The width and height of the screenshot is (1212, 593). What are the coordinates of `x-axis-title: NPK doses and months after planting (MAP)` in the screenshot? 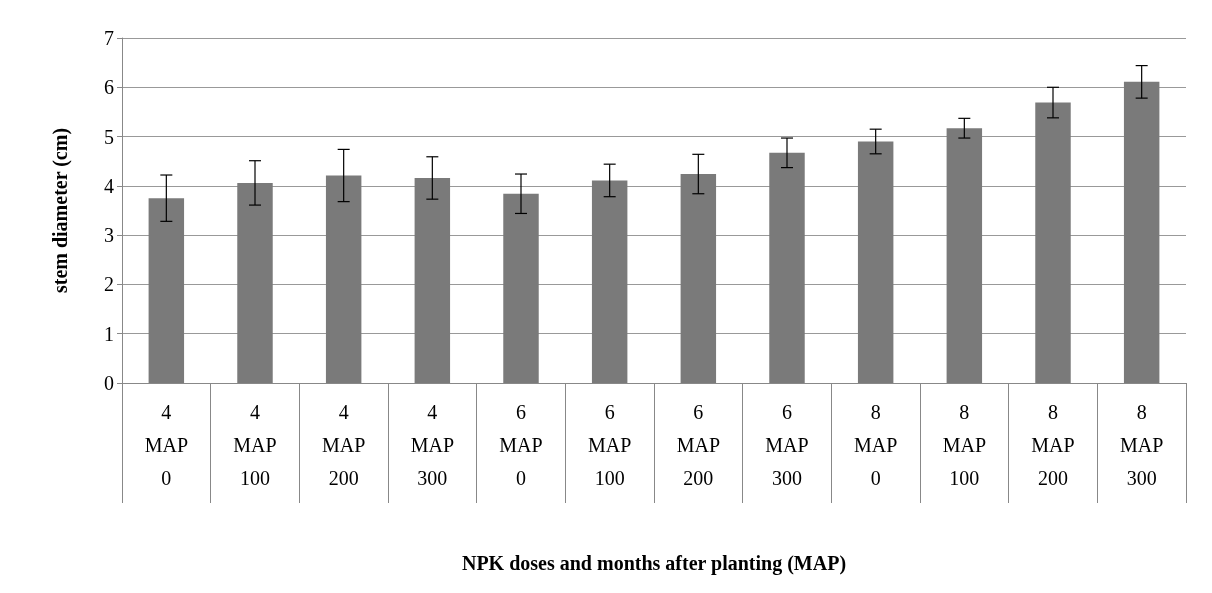 It's located at (654, 563).